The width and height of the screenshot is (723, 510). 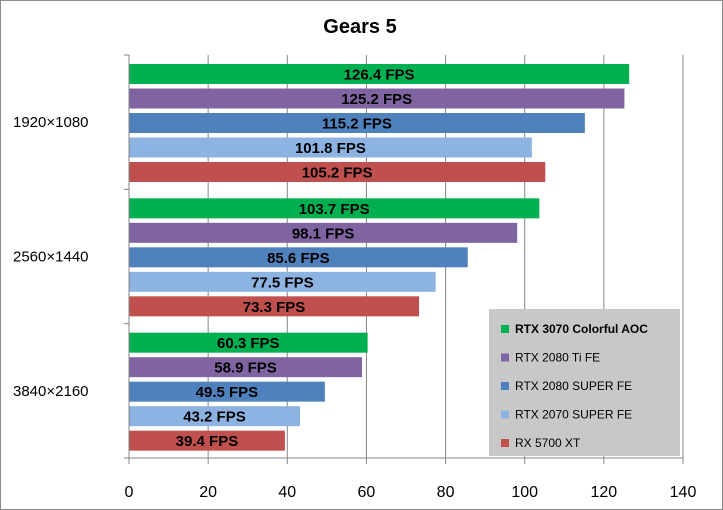 I want to click on data-label-rtx-3070-colorful-aoc-1920-1080: 126.4 FPS, so click(x=379, y=75).